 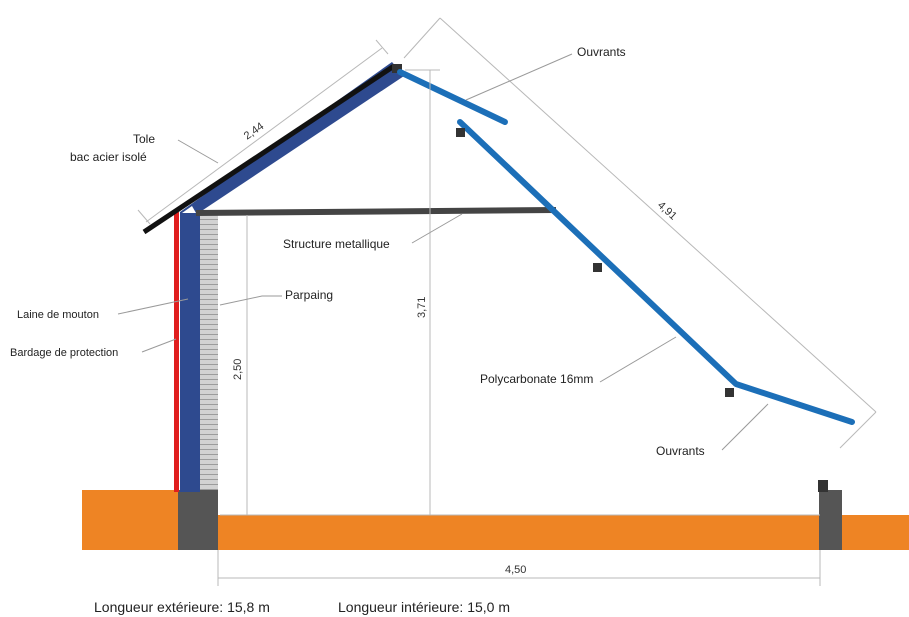 I want to click on leader-bardage, so click(x=159, y=345).